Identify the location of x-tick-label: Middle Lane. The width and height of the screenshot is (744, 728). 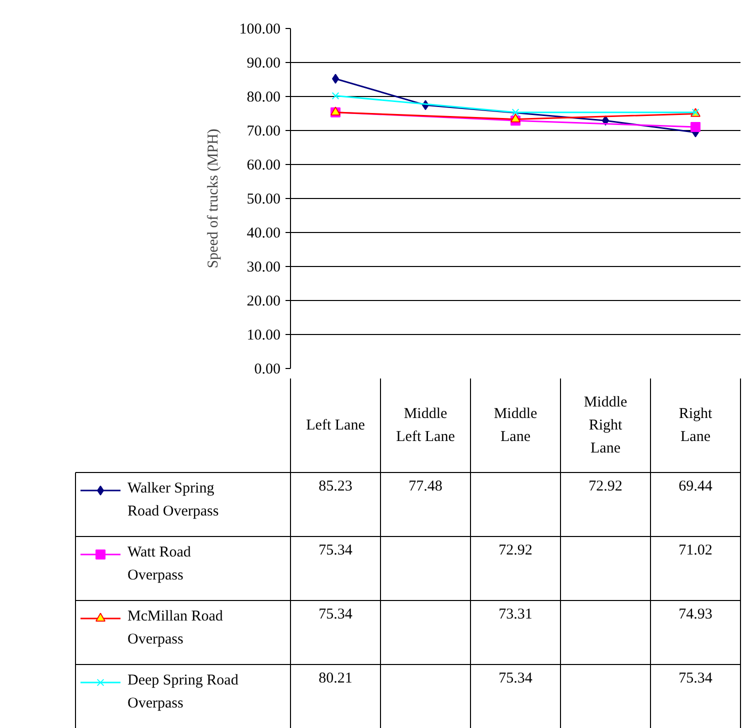
(516, 426).